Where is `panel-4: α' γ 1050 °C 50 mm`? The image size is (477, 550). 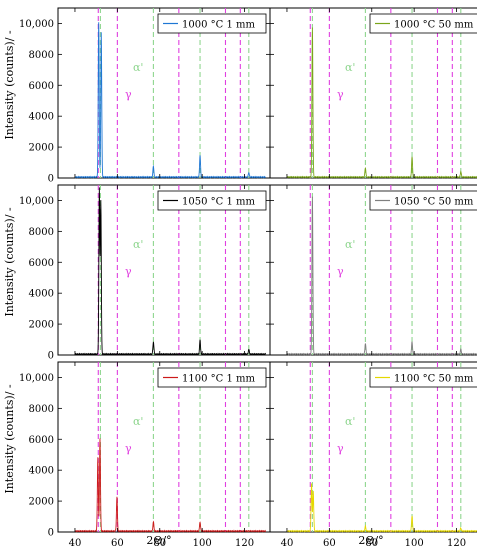 panel-4: α' γ 1050 °C 50 mm is located at coordinates (373, 270).